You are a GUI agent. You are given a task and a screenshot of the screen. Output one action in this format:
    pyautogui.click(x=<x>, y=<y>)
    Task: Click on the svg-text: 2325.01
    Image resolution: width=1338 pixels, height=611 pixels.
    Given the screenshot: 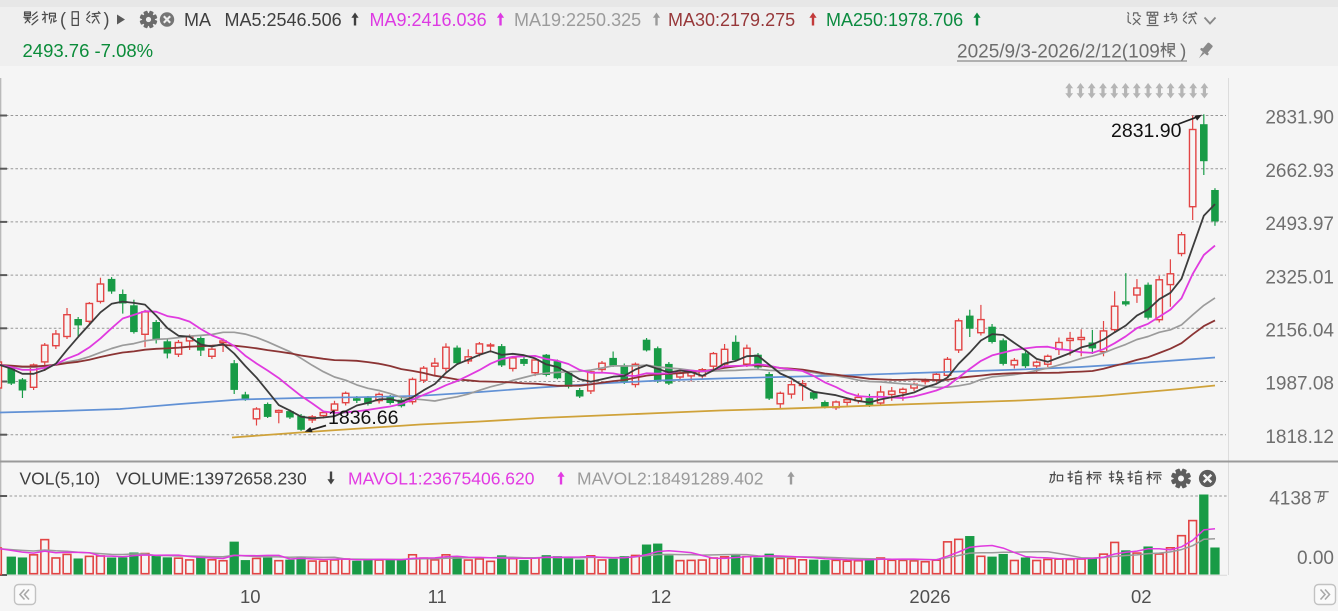 What is the action you would take?
    pyautogui.click(x=1299, y=277)
    